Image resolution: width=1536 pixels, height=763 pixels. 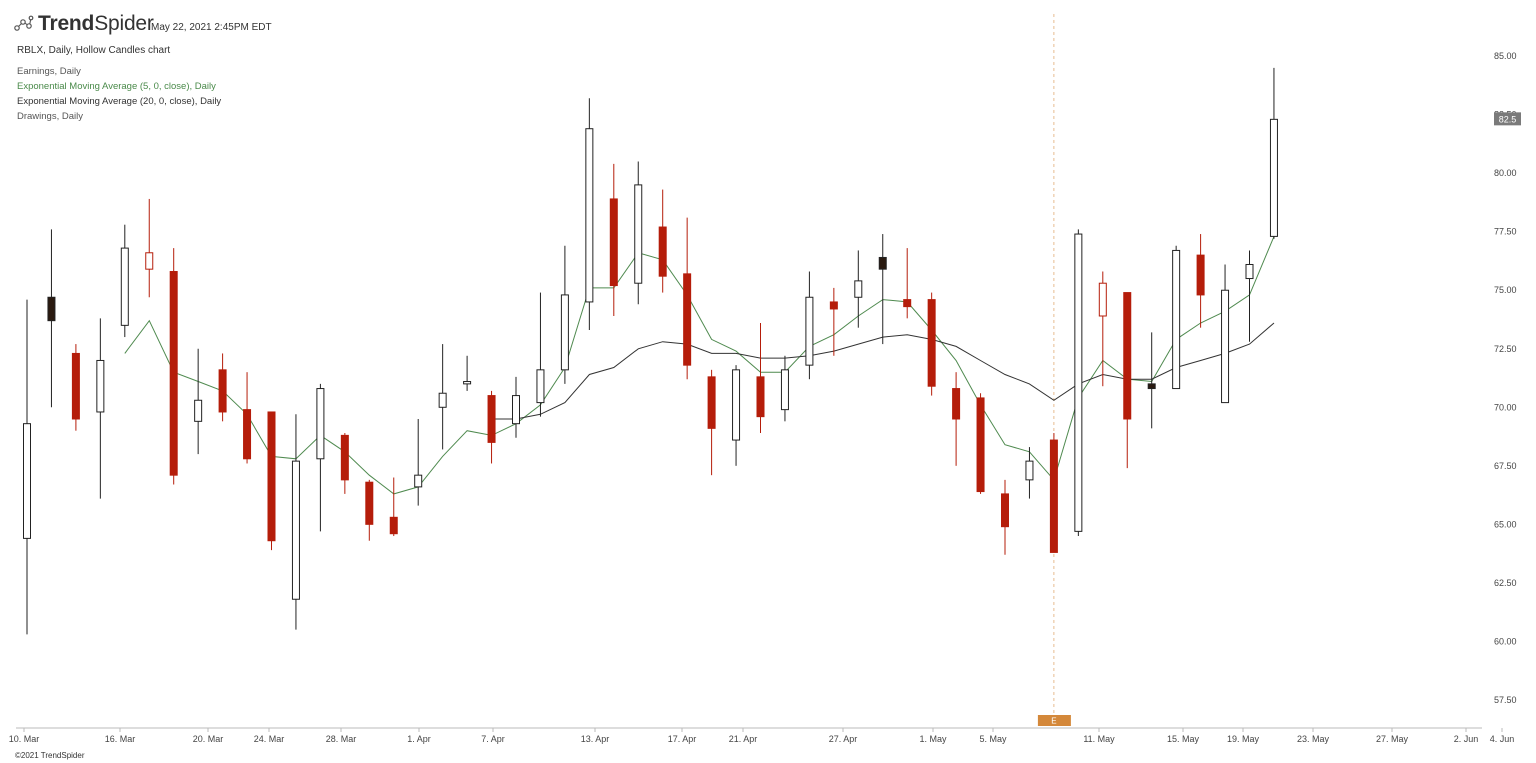 I want to click on y-tick-label: 77.50, so click(x=1505, y=232).